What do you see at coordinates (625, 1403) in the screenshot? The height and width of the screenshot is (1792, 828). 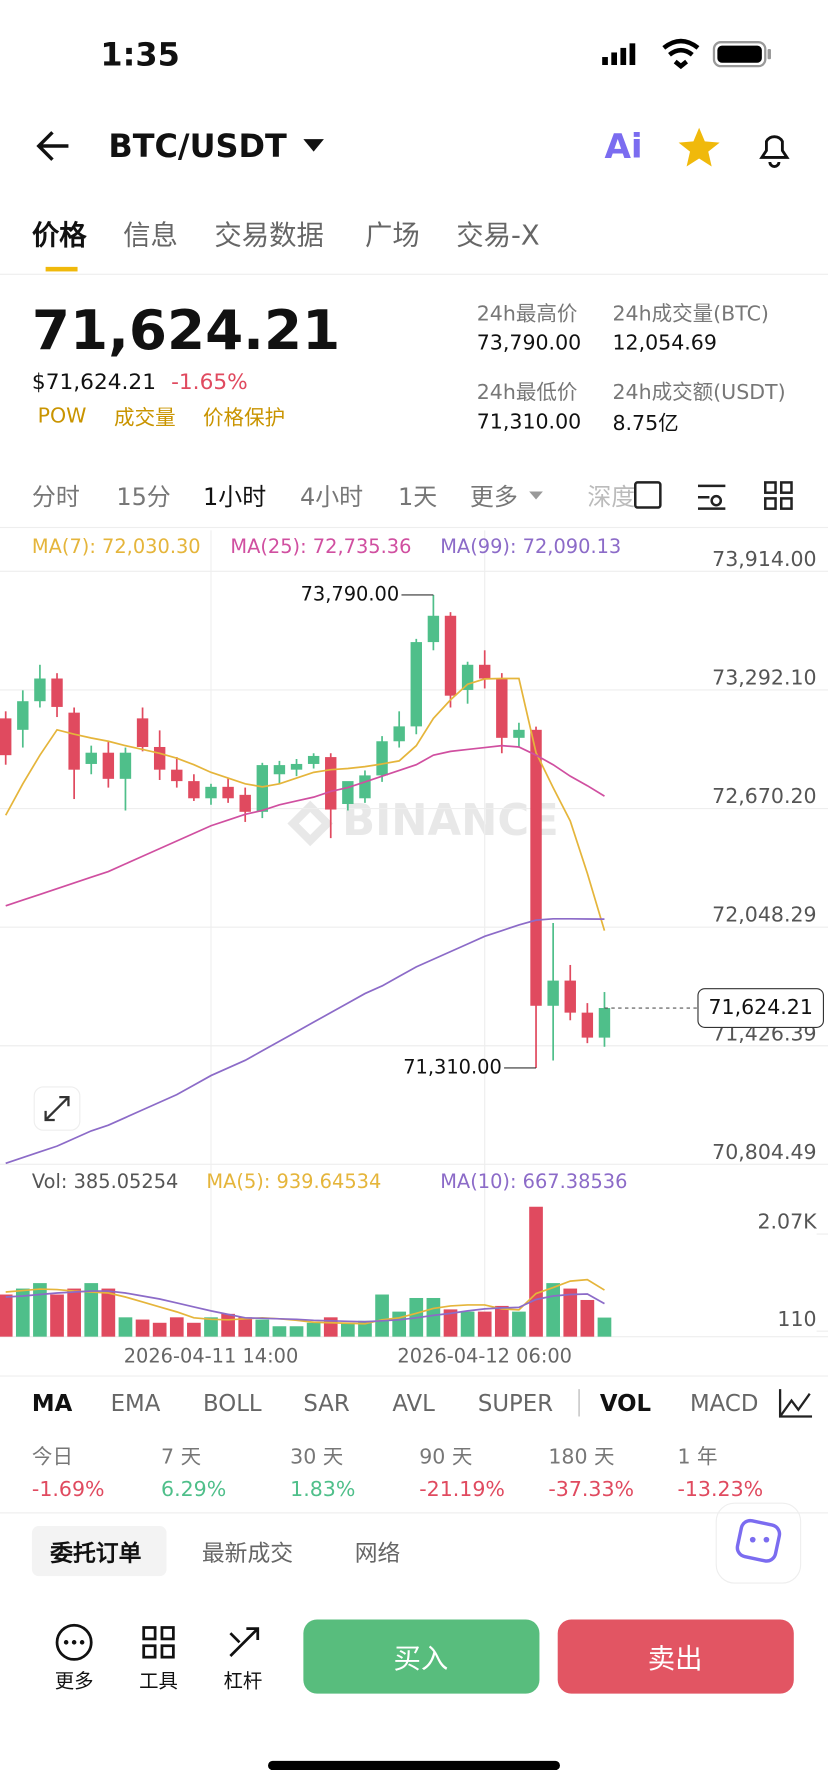 I see `indicator: VOL` at bounding box center [625, 1403].